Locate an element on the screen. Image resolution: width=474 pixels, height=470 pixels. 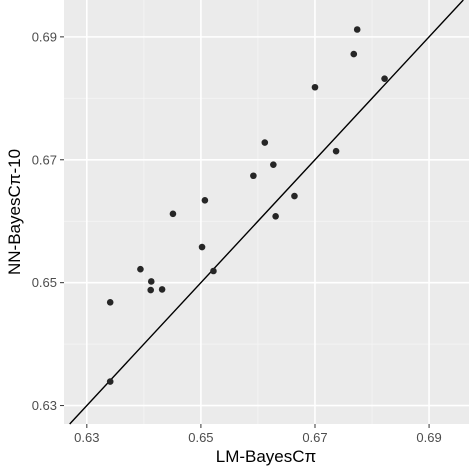
x-axis-ticks: 0.63 0.65 0.67 0.69 is located at coordinates (258, 434).